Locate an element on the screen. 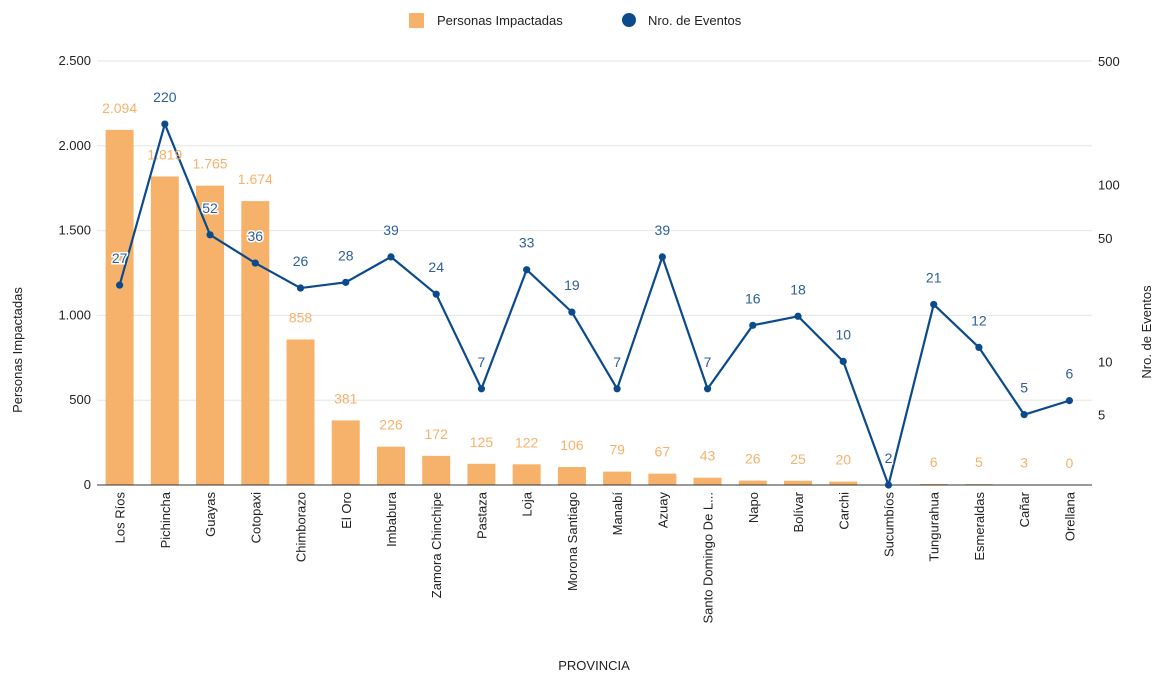  bar-value-label: 1.674 is located at coordinates (255, 179).